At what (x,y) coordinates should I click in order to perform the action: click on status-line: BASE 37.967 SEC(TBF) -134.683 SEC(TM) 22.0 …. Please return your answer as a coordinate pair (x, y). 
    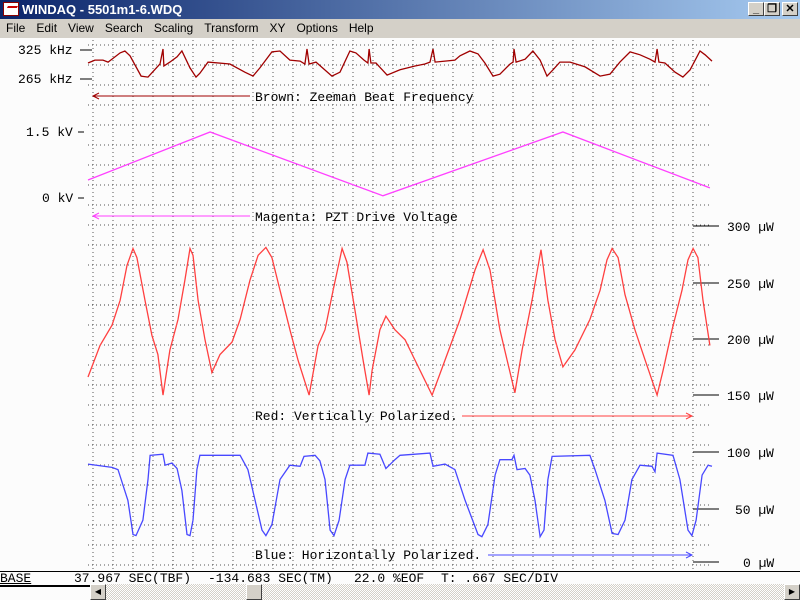
    Looking at the image, I should click on (400, 578).